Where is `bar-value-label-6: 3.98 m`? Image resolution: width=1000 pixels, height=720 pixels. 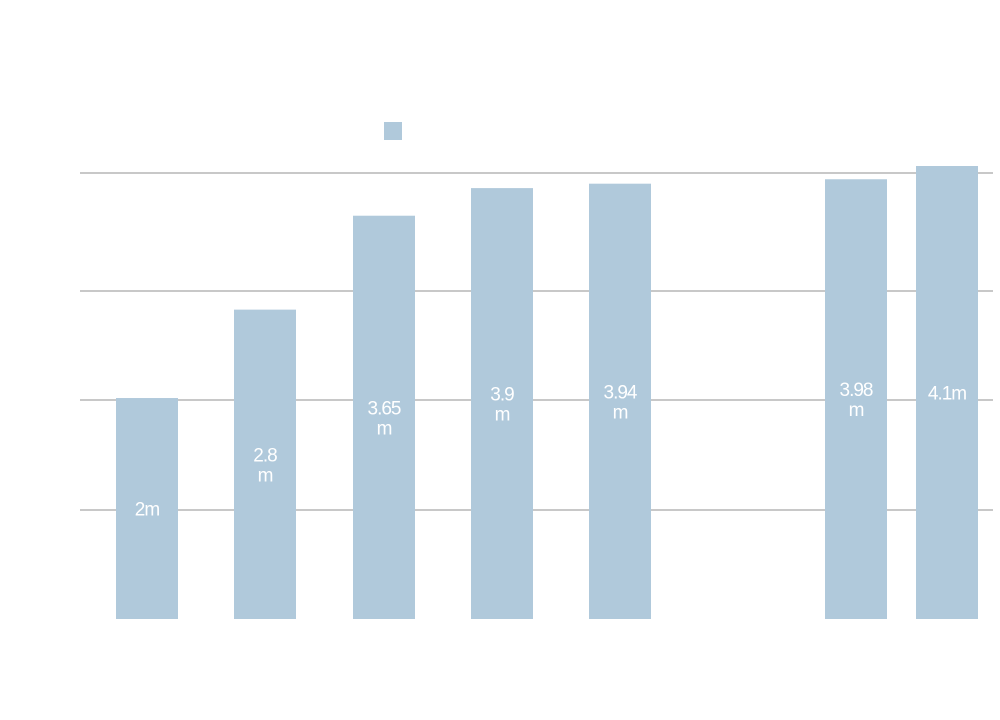
bar-value-label-6: 3.98 m is located at coordinates (856, 400).